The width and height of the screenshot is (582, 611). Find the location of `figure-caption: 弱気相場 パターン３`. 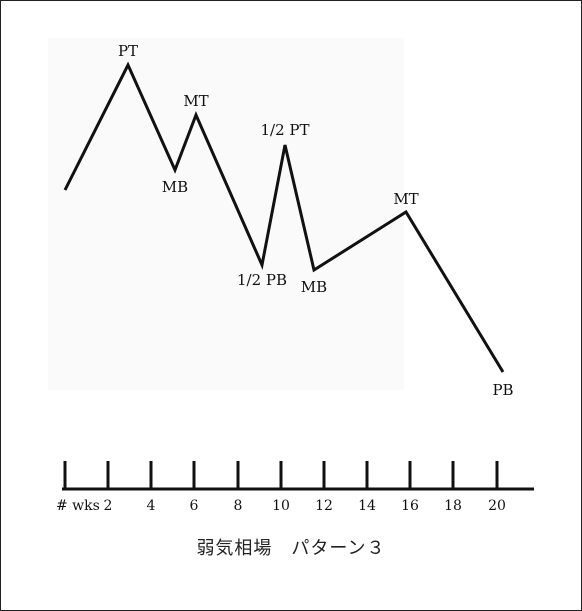

figure-caption: 弱気相場 パターン３ is located at coordinates (291, 547).